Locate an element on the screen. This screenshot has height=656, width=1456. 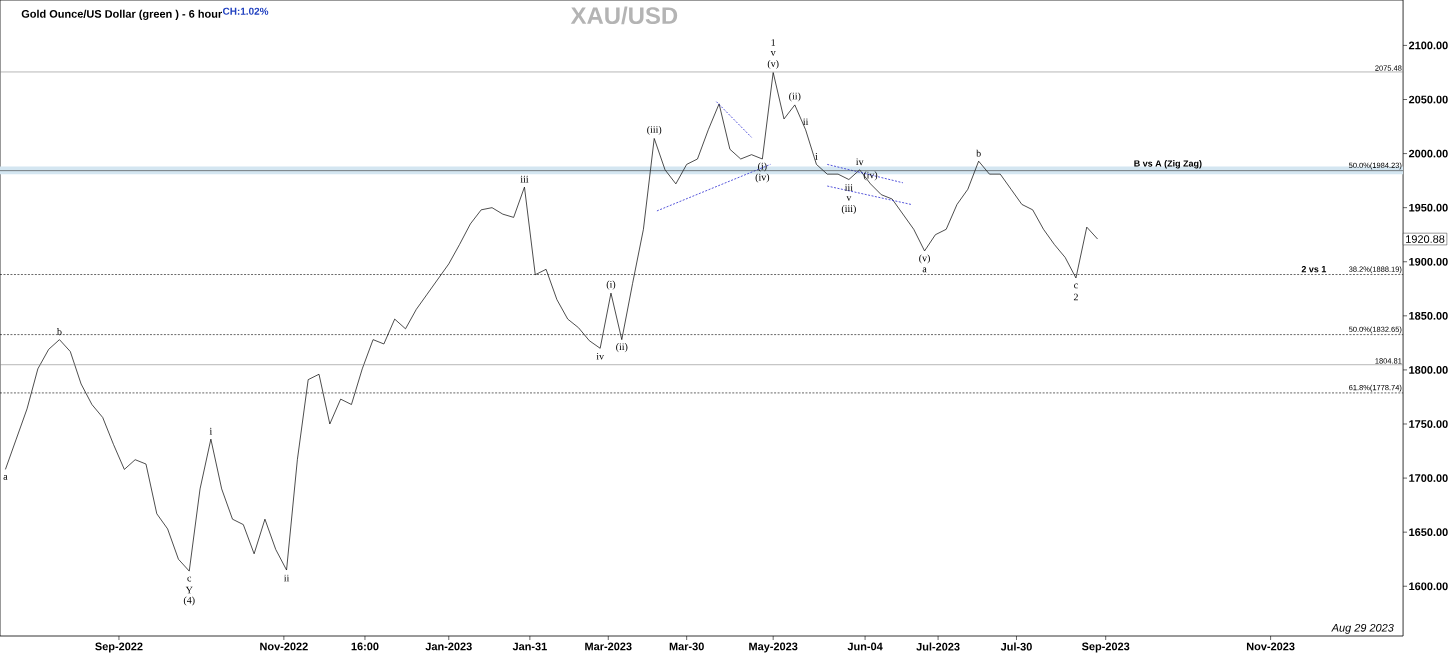
x-tick-label: Sep-2022 is located at coordinates (119, 647).